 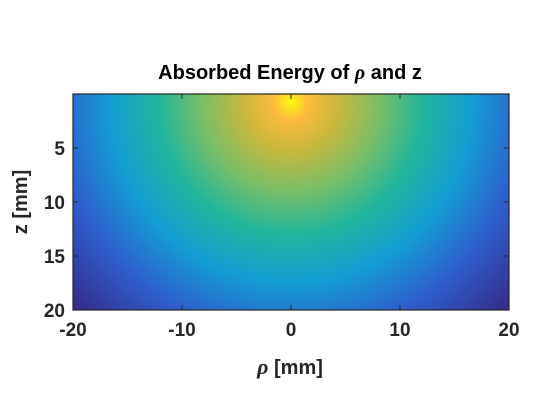 I want to click on x-tick-label: -10, so click(x=181, y=330).